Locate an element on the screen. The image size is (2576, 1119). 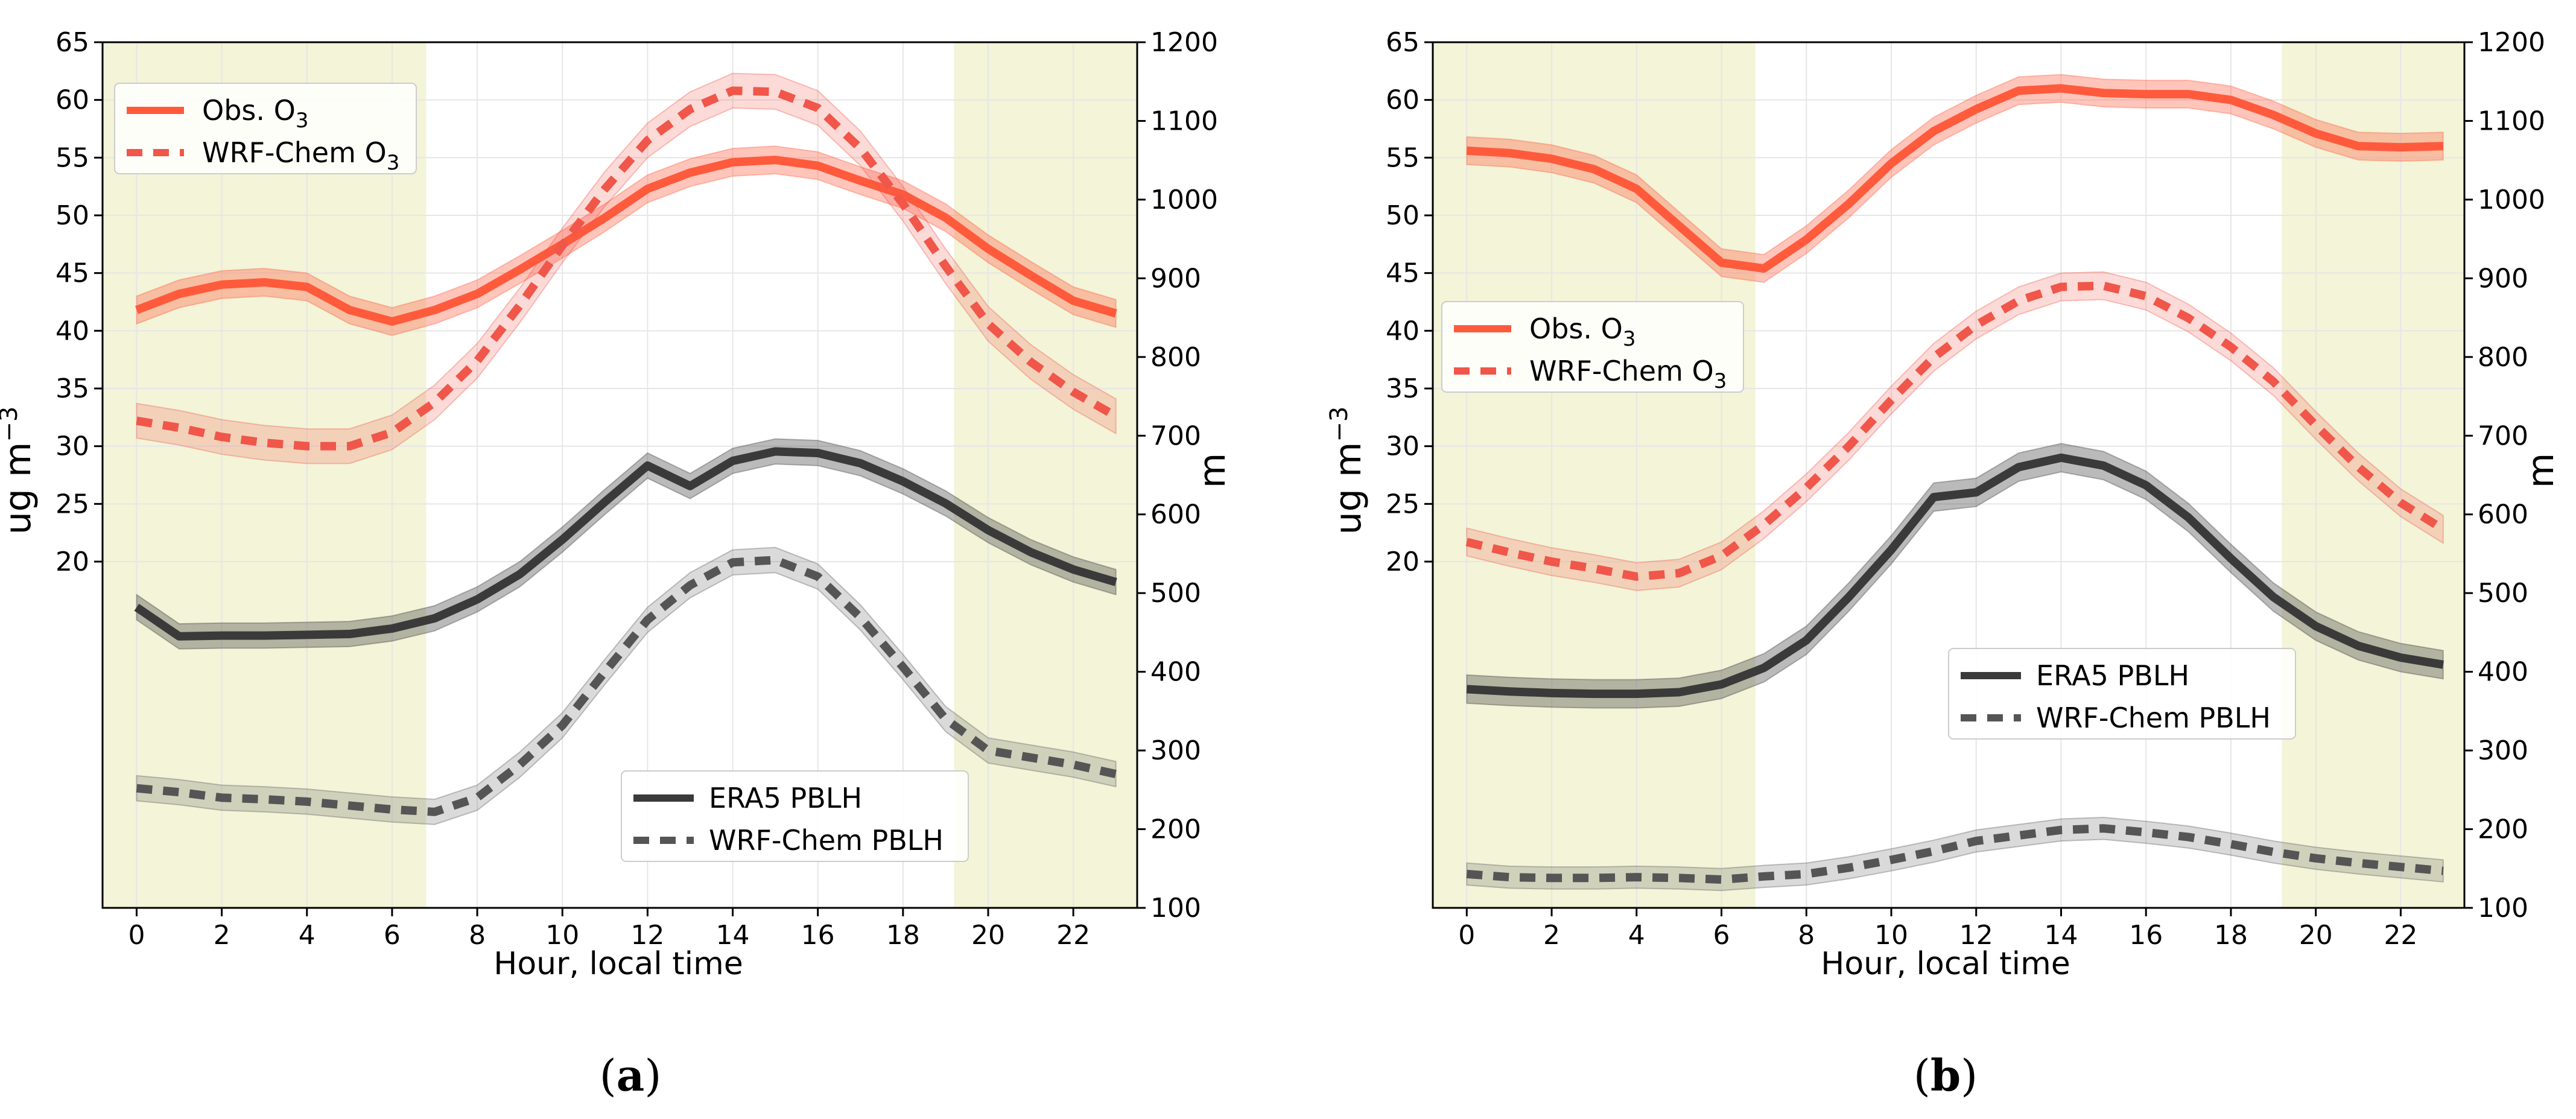
x-tick-labels: 0 2 4 6 8 10 12 14 16 18 20 22 is located at coordinates (1938, 929).